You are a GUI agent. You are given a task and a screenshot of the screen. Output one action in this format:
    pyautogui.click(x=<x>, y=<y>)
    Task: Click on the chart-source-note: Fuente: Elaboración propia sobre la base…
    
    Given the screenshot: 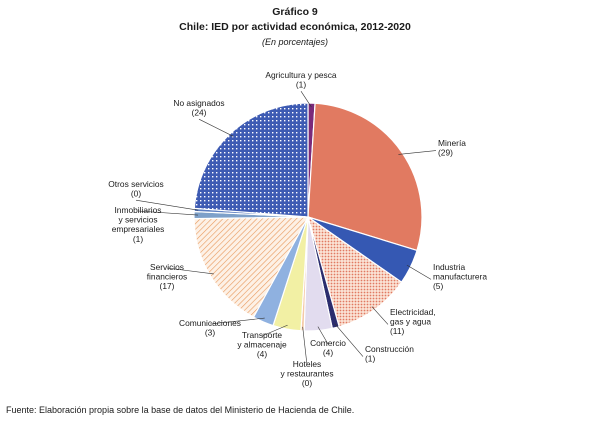 What is the action you would take?
    pyautogui.click(x=180, y=410)
    